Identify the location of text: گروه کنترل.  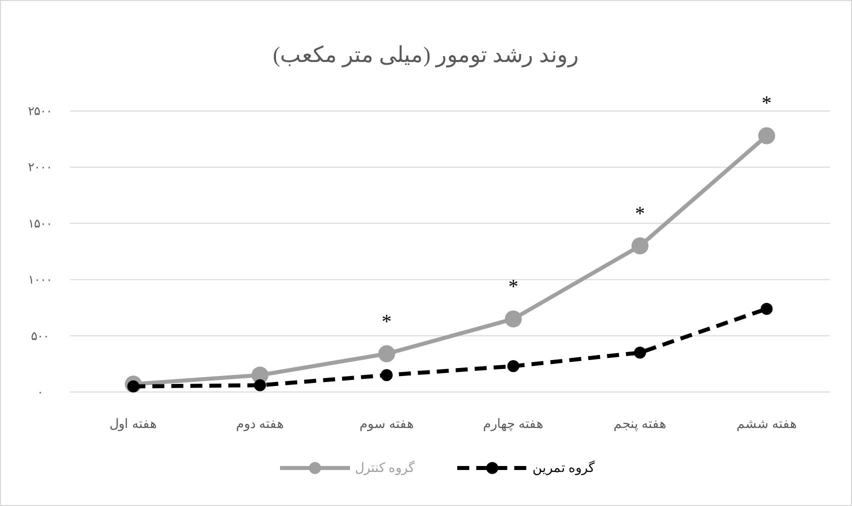
(385, 468).